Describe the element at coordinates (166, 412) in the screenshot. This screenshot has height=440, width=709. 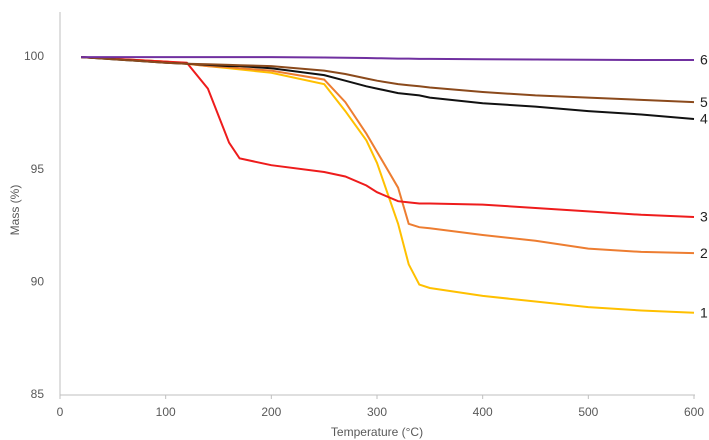
I see `x-tick-label: 100` at that location.